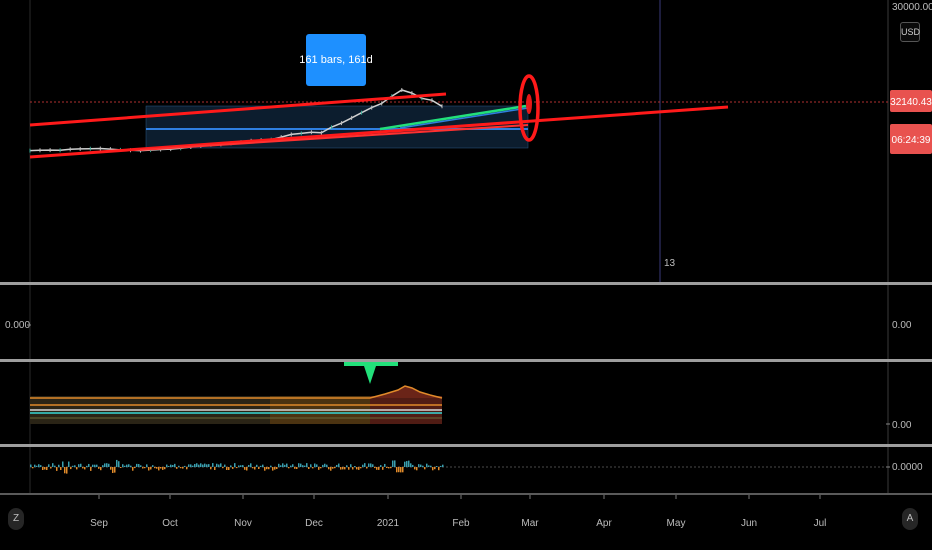 Image resolution: width=932 pixels, height=550 pixels. What do you see at coordinates (530, 523) in the screenshot?
I see `time-axis-label: Mar` at bounding box center [530, 523].